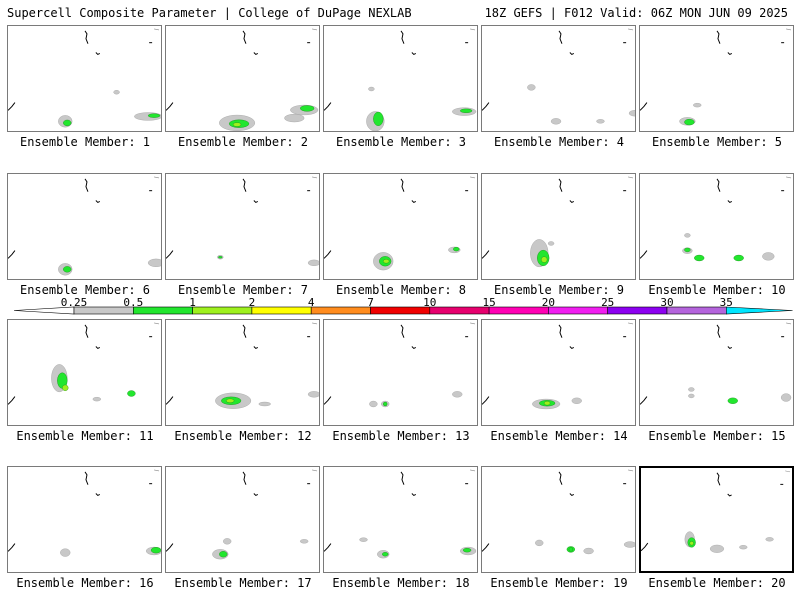  Describe the element at coordinates (716, 372) in the screenshot. I see `ensemble-member-15-map` at that location.